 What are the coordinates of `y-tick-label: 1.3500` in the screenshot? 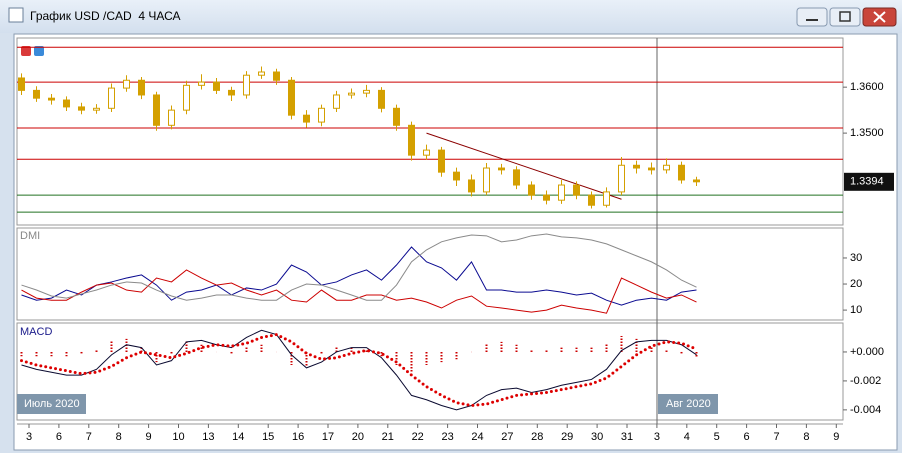 It's located at (867, 133).